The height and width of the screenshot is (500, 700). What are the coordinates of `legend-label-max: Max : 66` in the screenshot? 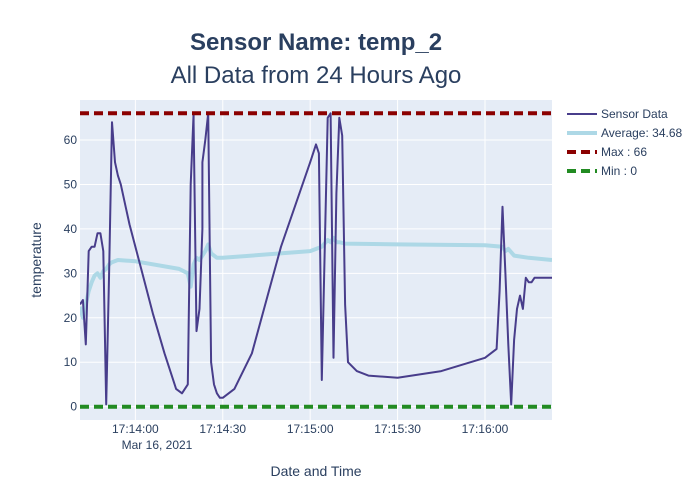 It's located at (624, 152).